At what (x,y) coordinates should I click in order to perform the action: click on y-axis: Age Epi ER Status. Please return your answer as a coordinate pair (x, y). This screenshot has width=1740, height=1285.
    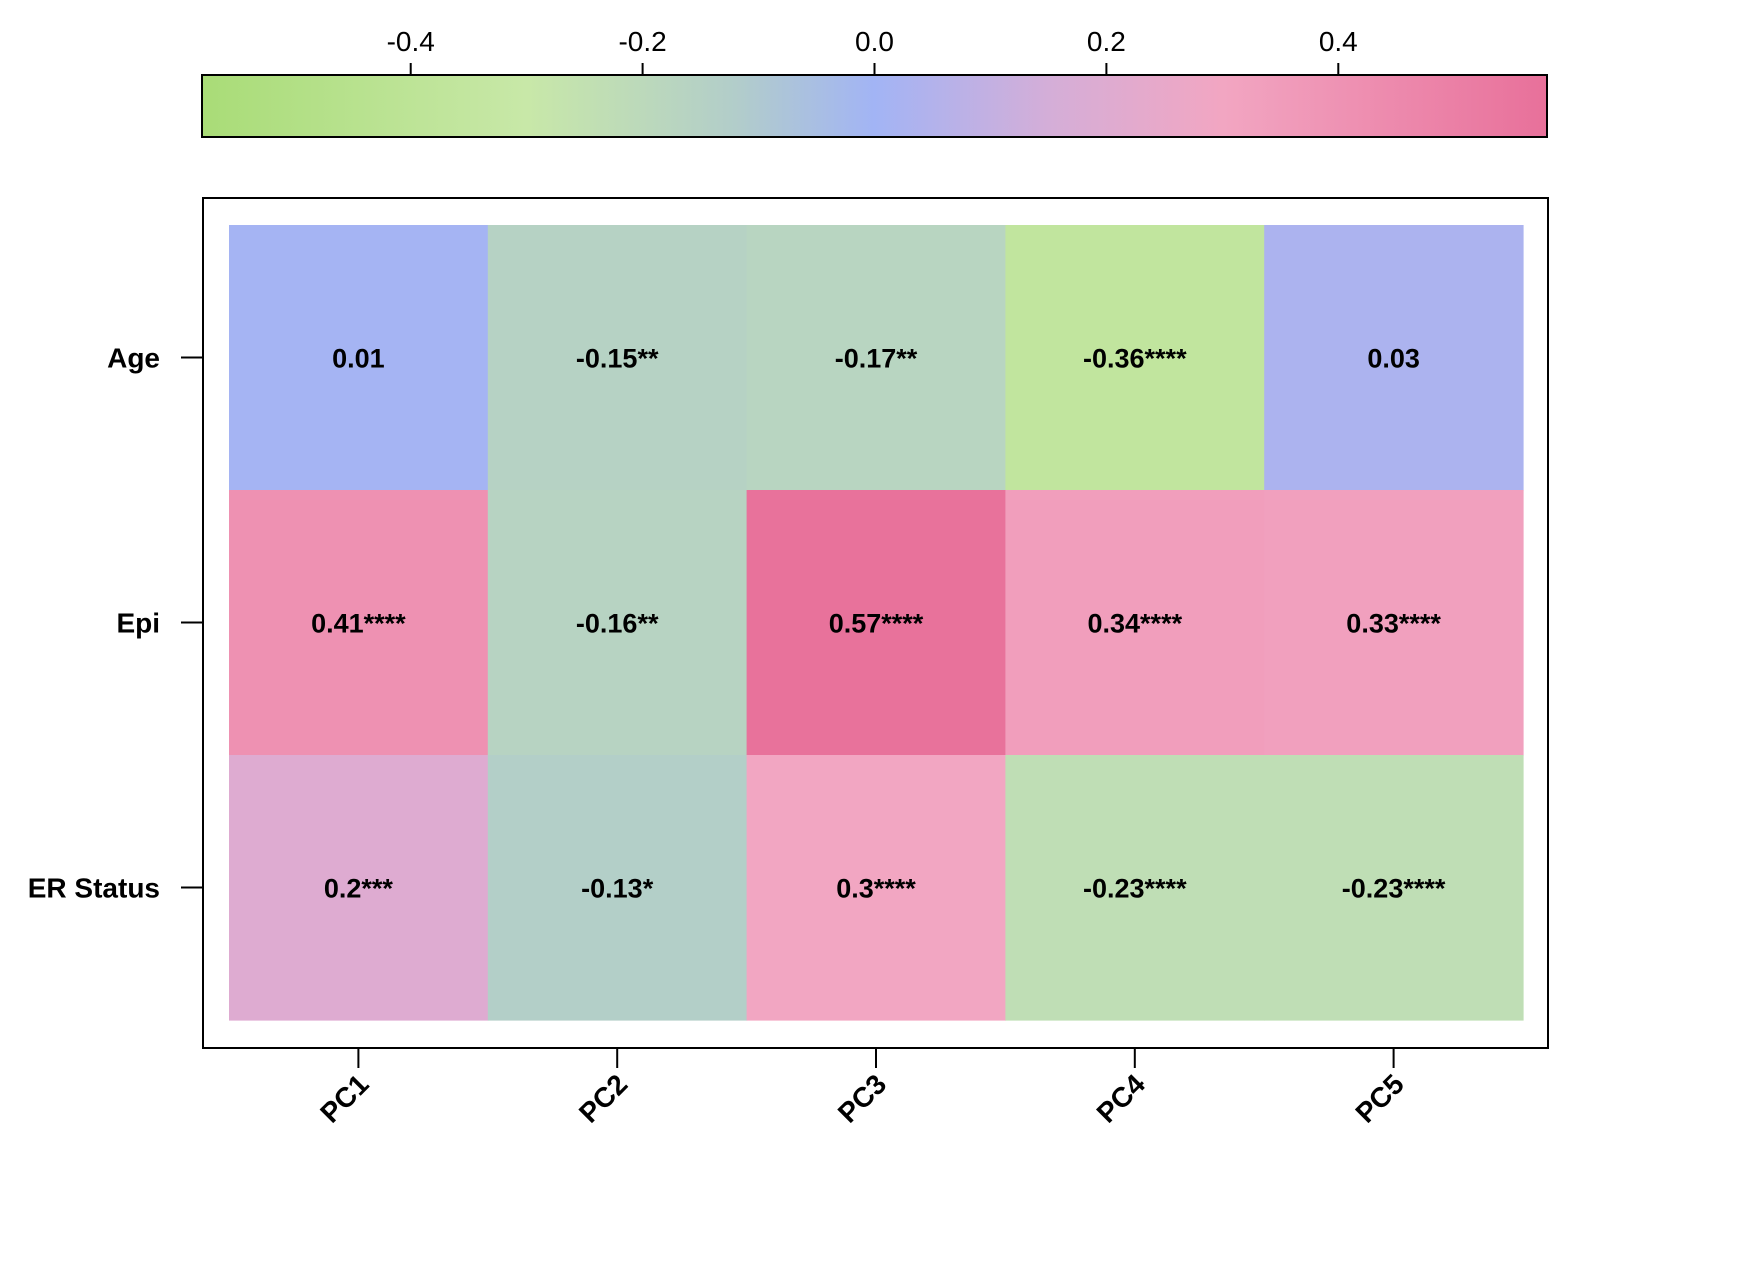
    Looking at the image, I should click on (115, 623).